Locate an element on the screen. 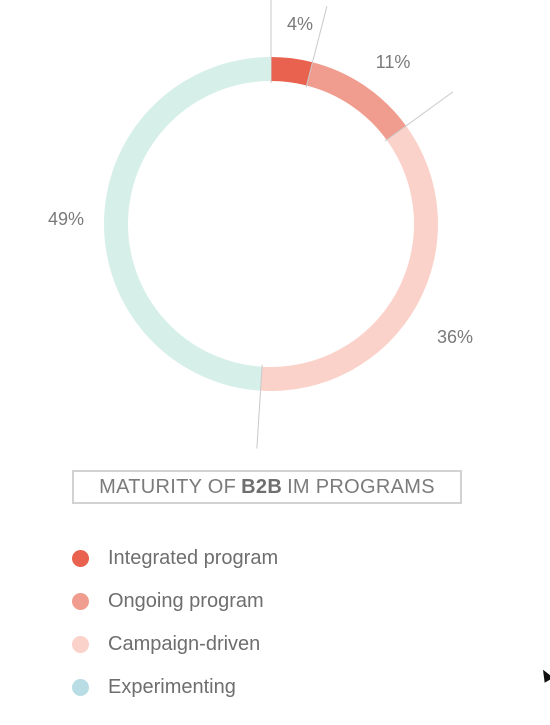  legend-label-experimenting: Experimenting is located at coordinates (172, 687).